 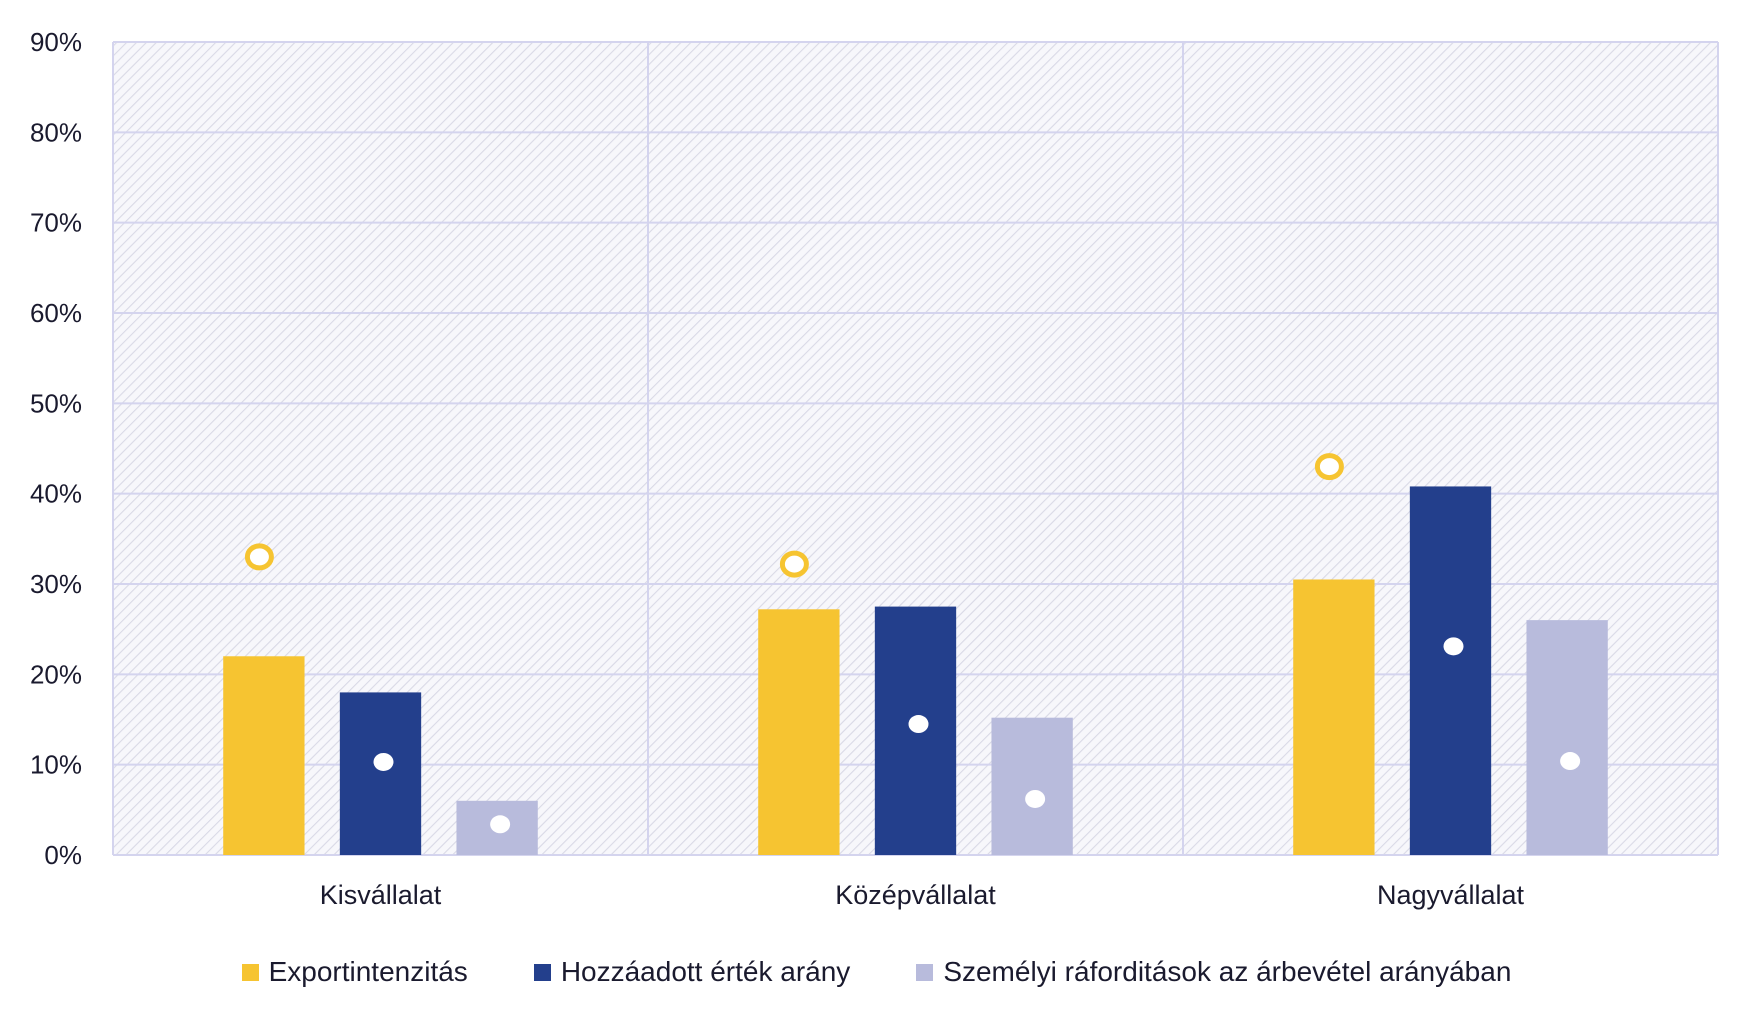 What do you see at coordinates (56, 765) in the screenshot?
I see `y-tick-label: 10%` at bounding box center [56, 765].